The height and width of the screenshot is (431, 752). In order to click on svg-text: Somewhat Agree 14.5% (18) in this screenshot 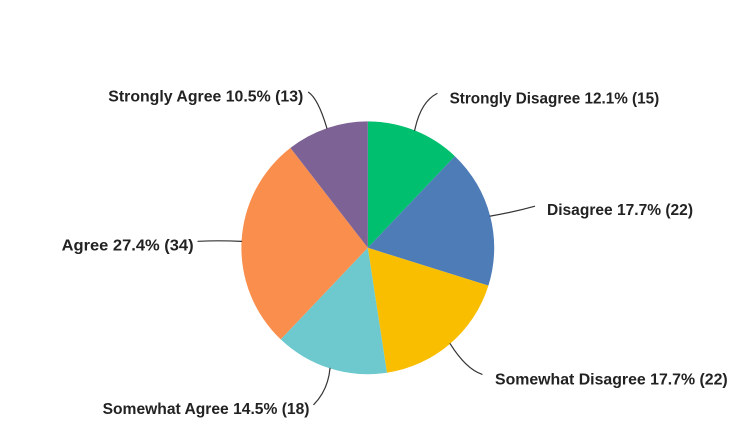, I will do `click(206, 409)`.